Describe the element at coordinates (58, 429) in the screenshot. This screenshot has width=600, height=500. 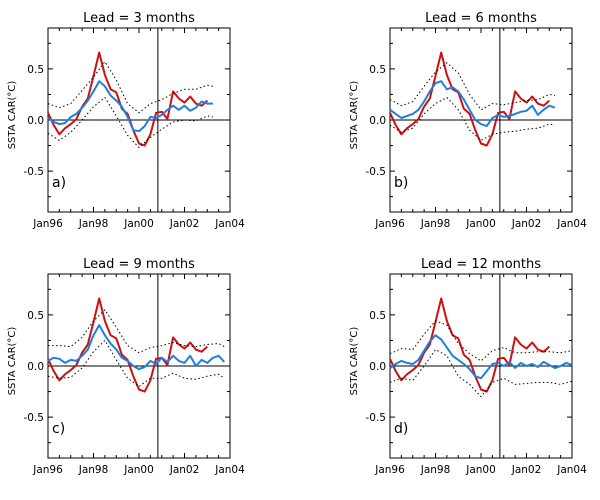
I see `panel-label: c)` at that location.